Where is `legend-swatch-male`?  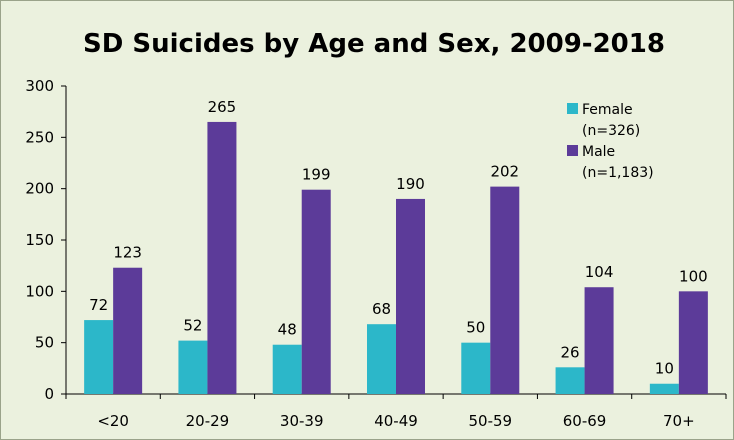
legend-swatch-male is located at coordinates (572, 150).